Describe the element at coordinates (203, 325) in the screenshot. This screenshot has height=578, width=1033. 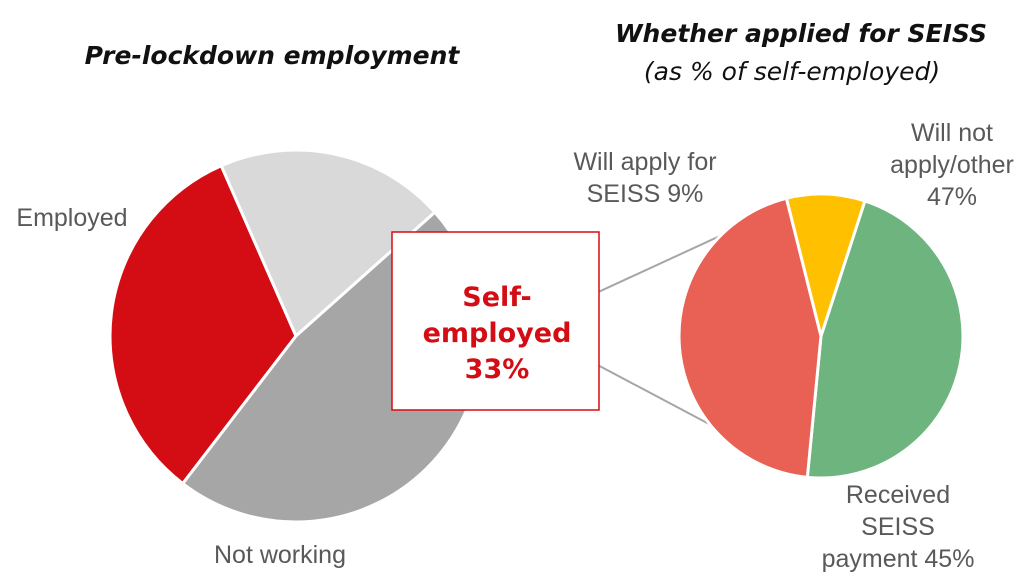
I see `pie-slice-self-employed` at that location.